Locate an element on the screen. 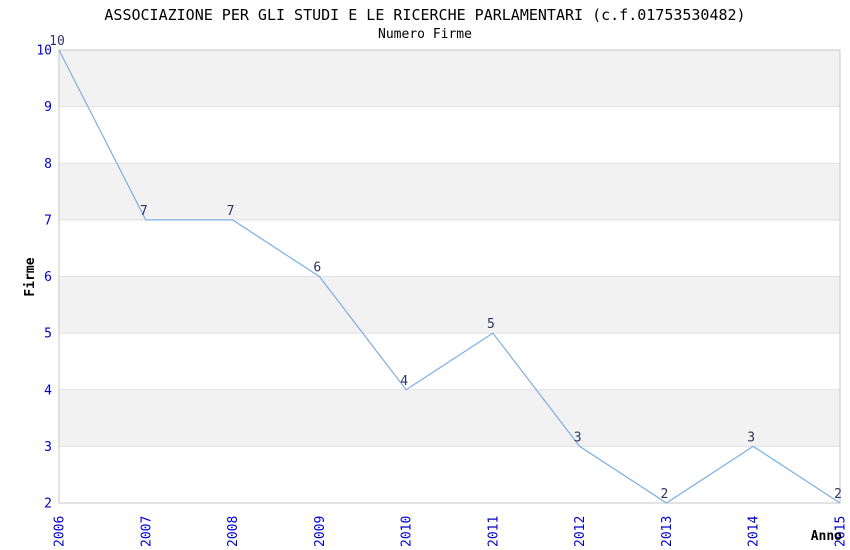  point-label: 6 is located at coordinates (317, 268).